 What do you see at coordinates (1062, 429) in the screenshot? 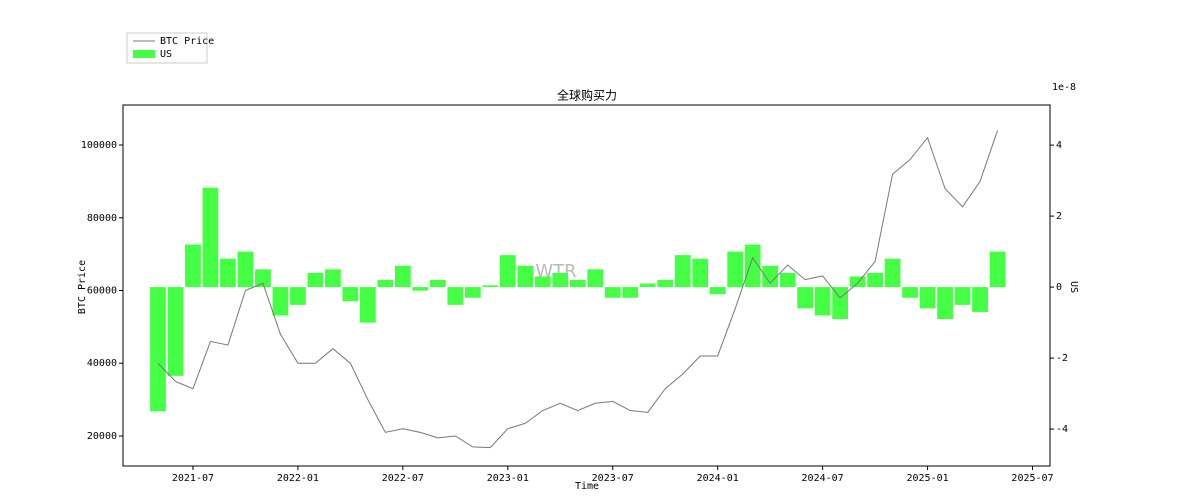
I see `y2-tick-label: -4` at bounding box center [1062, 429].